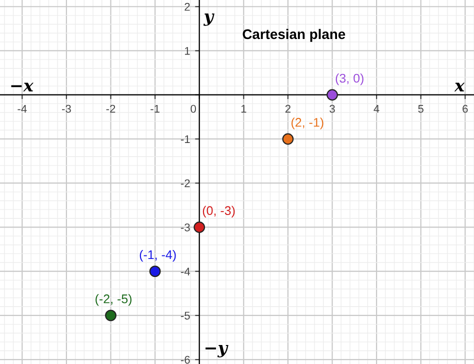 The image size is (474, 364). Describe the element at coordinates (187, 51) in the screenshot. I see `y-tick-label: 1` at that location.